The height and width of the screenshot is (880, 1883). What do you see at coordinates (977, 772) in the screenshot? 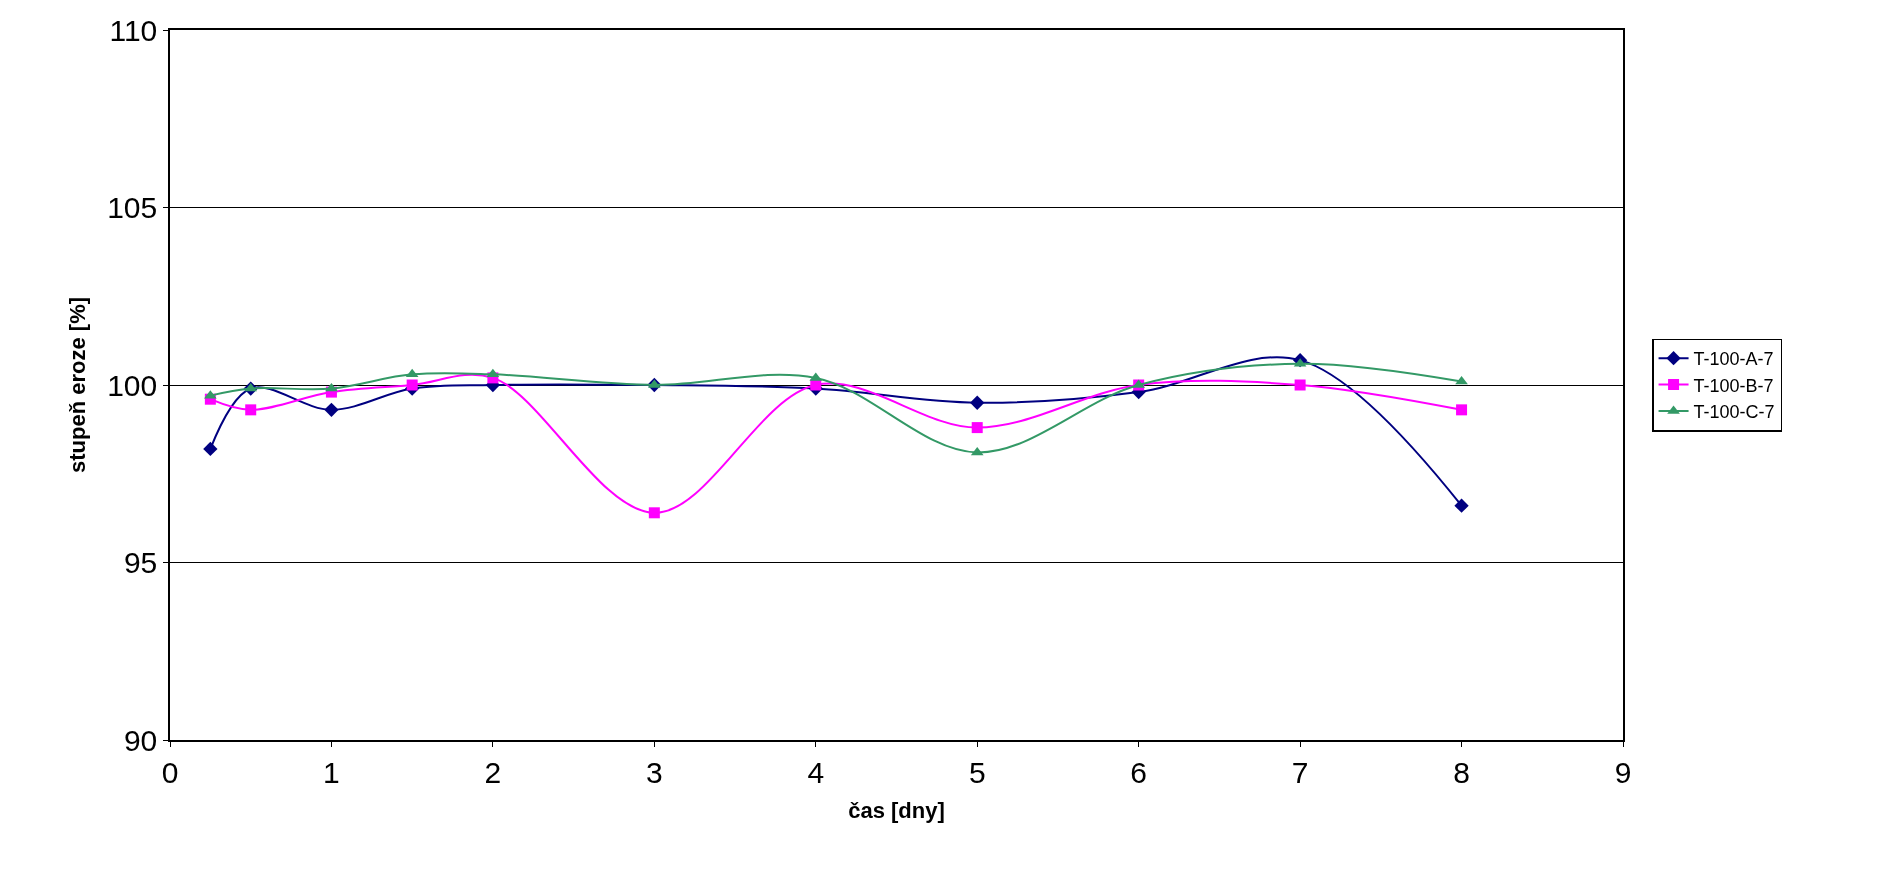
I see `x-tick-label: 5` at bounding box center [977, 772].